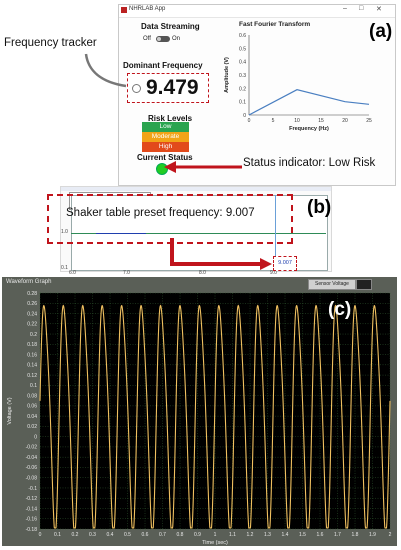  Describe the element at coordinates (165, 147) in the screenshot. I see `risk-high: High` at that location.